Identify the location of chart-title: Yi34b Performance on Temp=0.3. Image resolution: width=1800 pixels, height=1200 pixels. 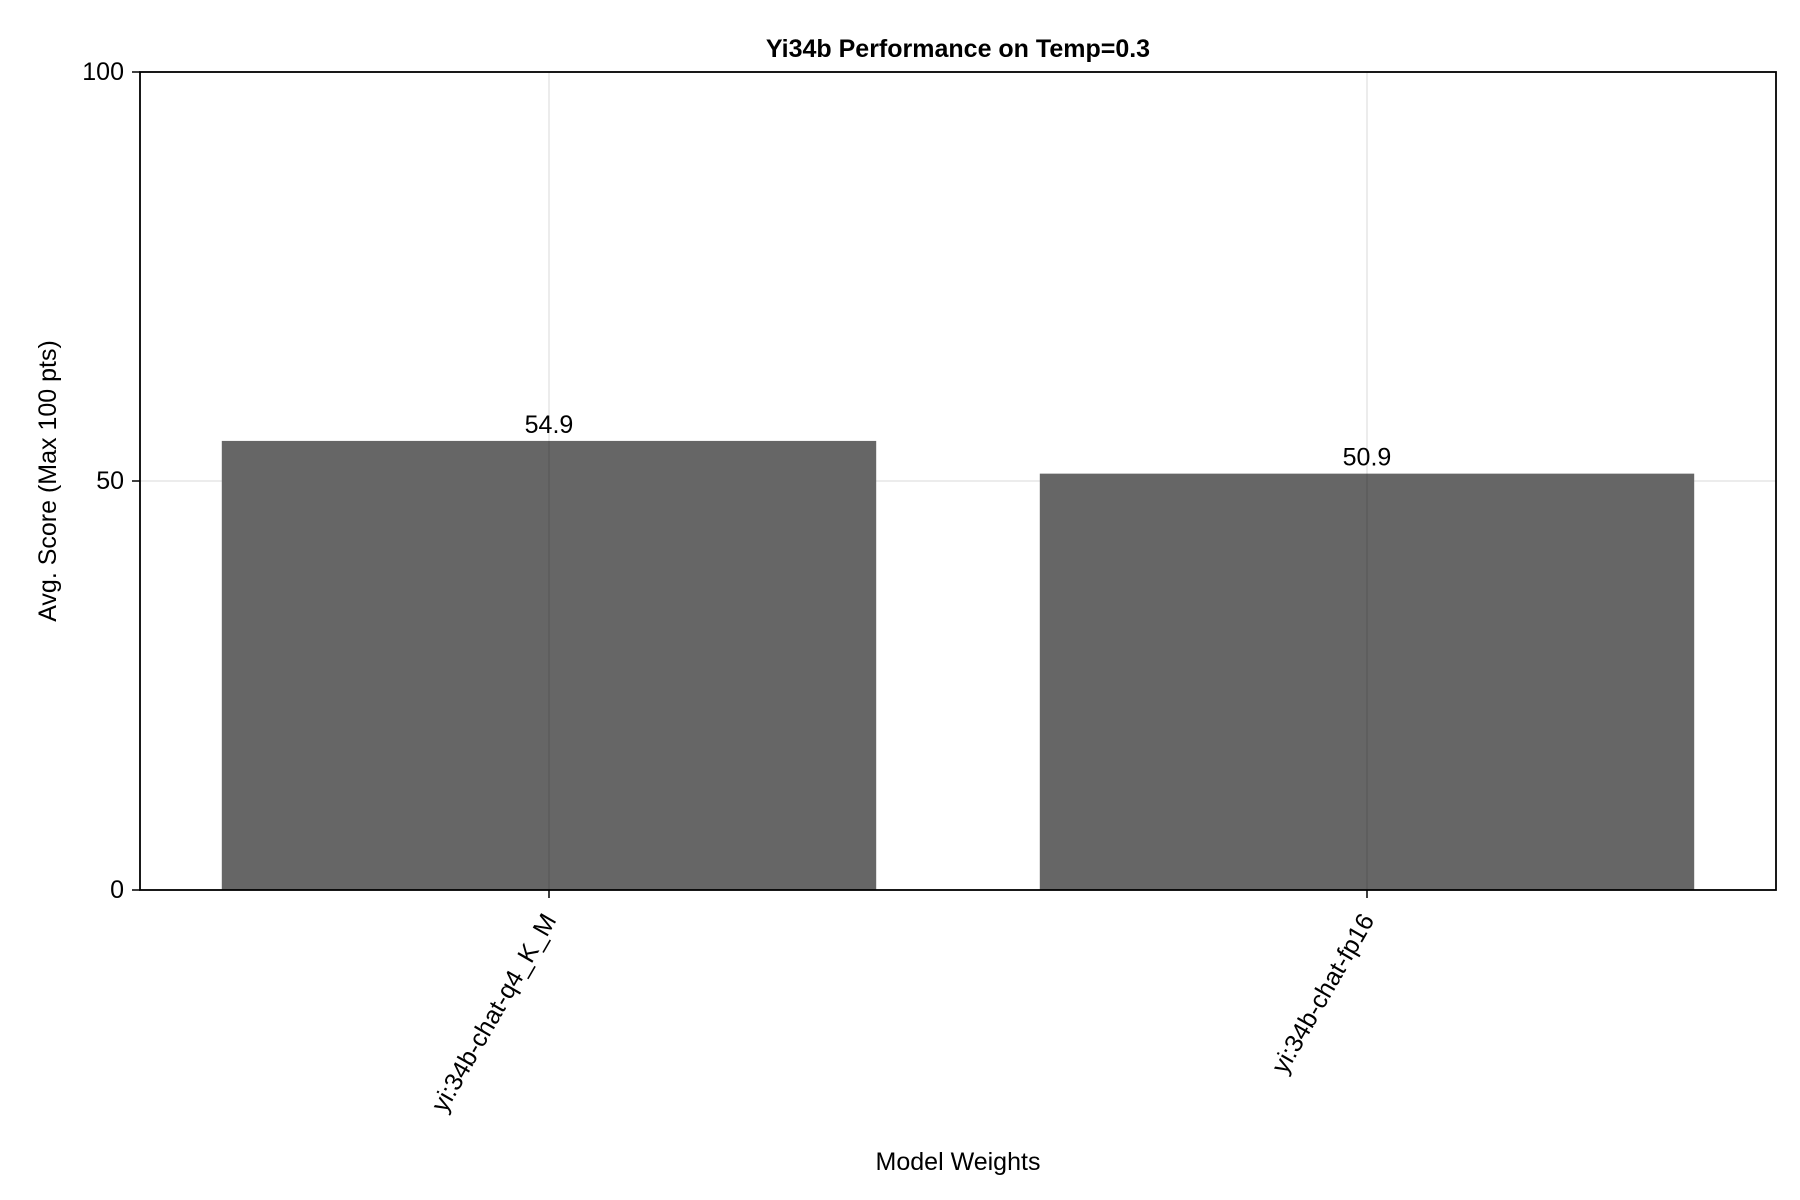
(958, 49).